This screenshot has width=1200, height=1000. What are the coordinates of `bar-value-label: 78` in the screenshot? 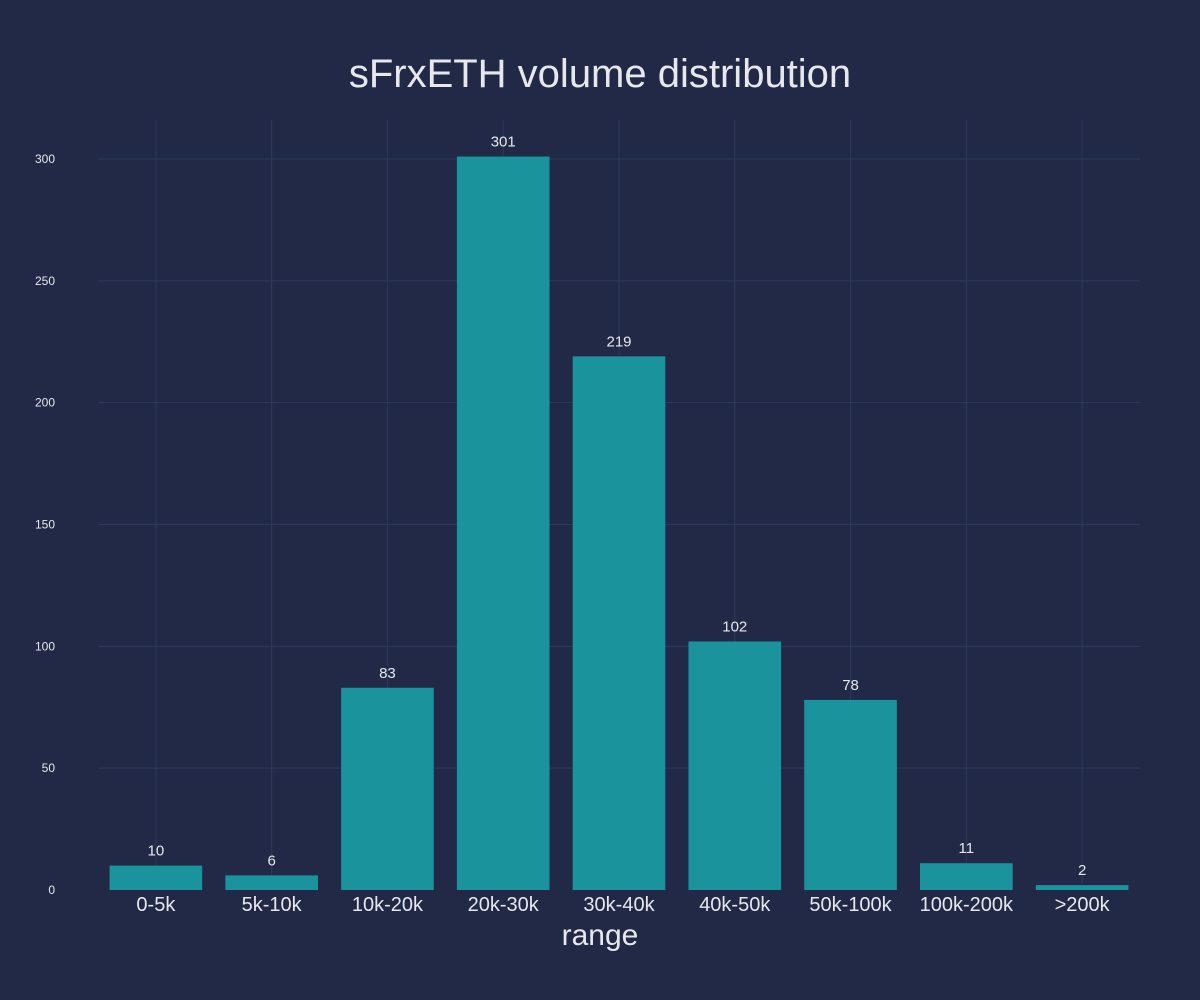 It's located at (850, 685).